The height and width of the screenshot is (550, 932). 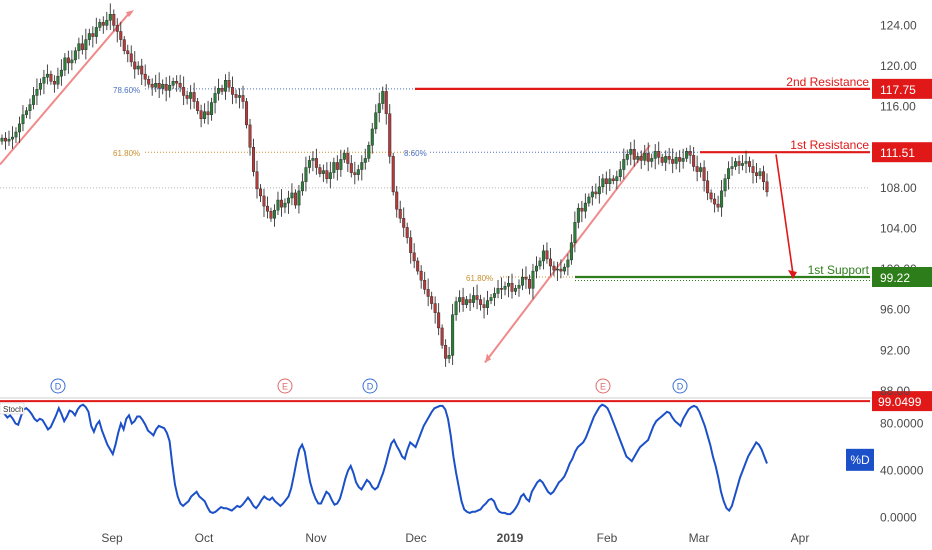 What do you see at coordinates (58, 386) in the screenshot?
I see `event-marker-circle` at bounding box center [58, 386].